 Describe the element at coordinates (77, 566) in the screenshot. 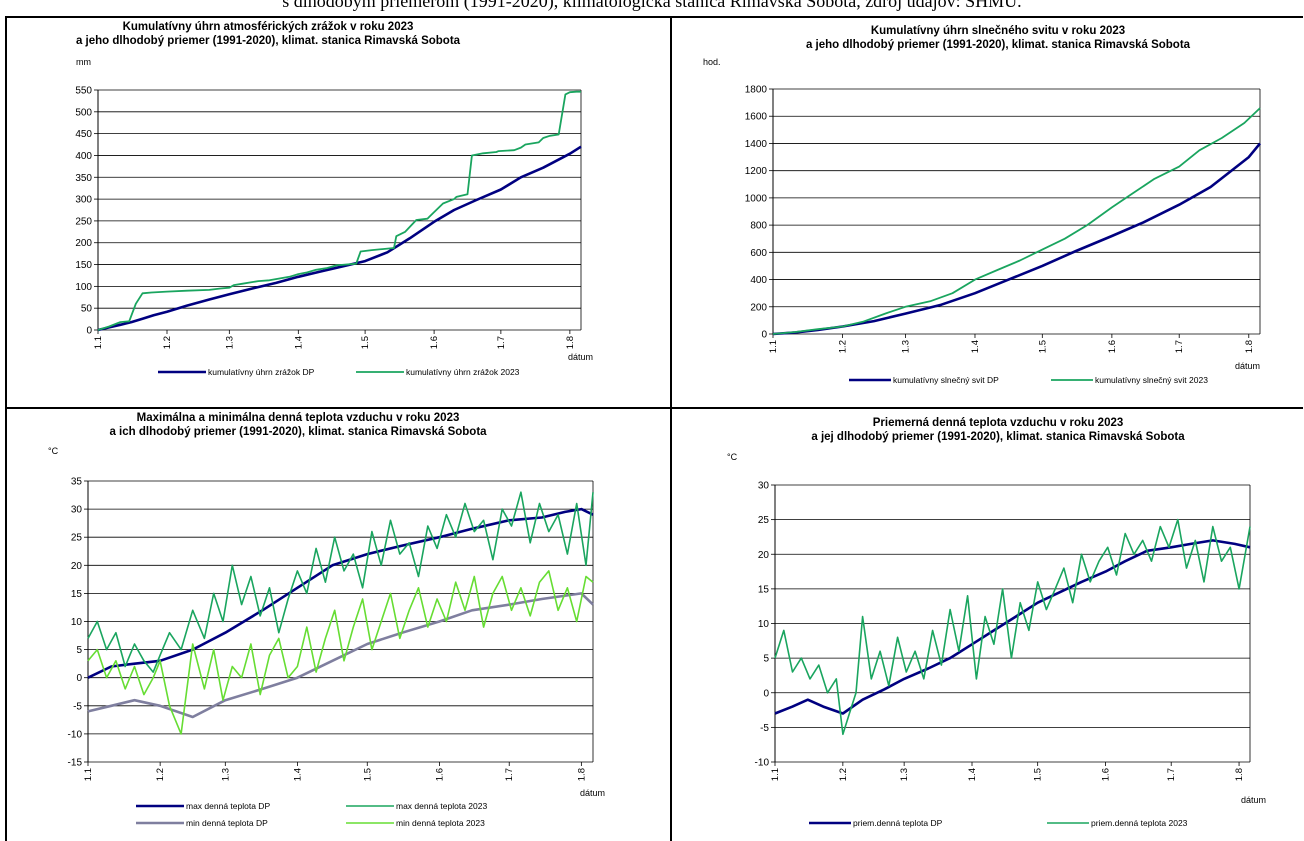

I see `y-tick-label: 20` at that location.